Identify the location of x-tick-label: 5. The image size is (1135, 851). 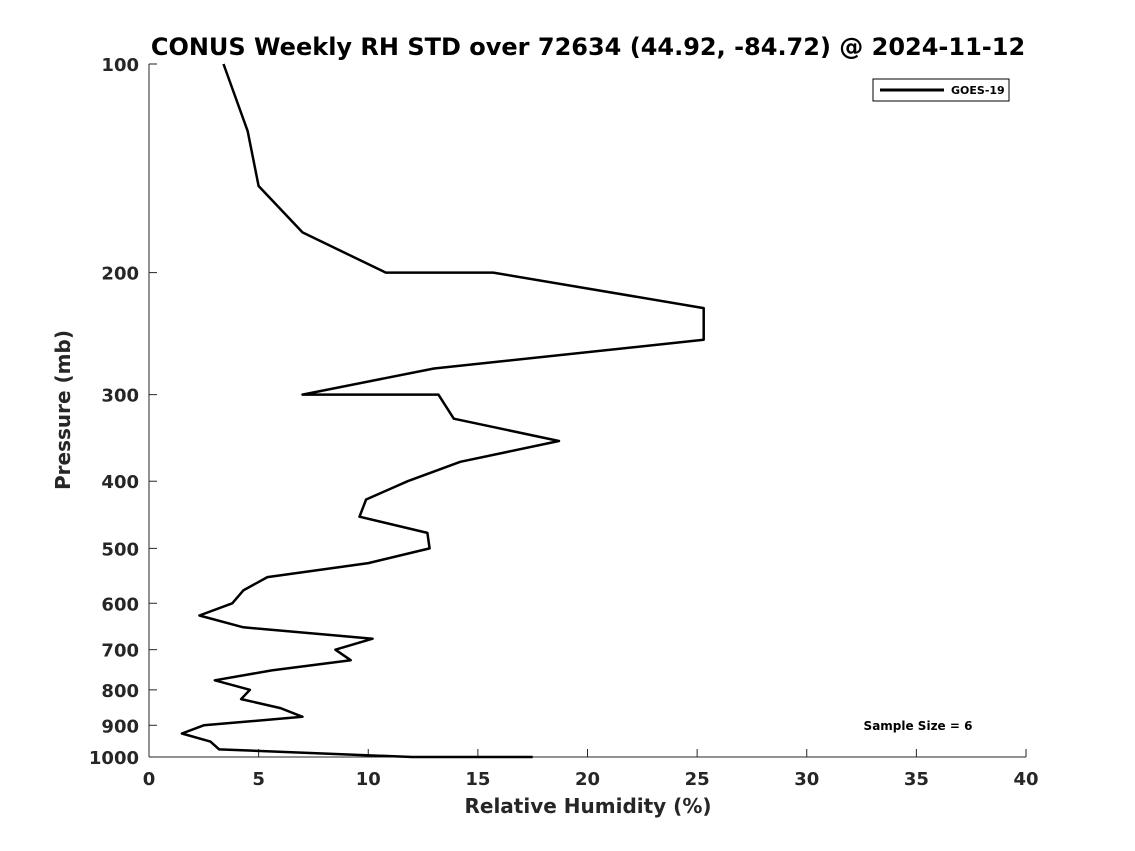
(258, 779).